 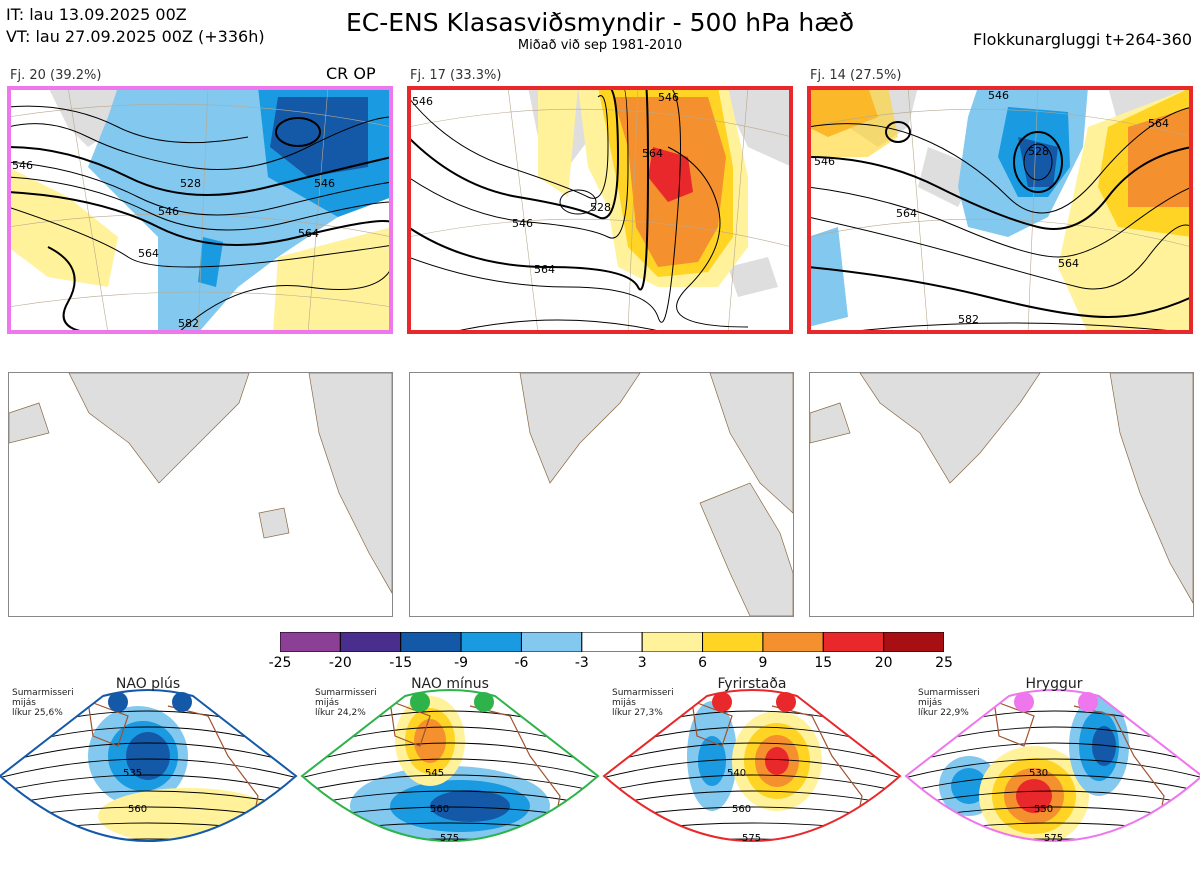 I want to click on regime-info-line: líkur 24,2%, so click(x=340, y=713).